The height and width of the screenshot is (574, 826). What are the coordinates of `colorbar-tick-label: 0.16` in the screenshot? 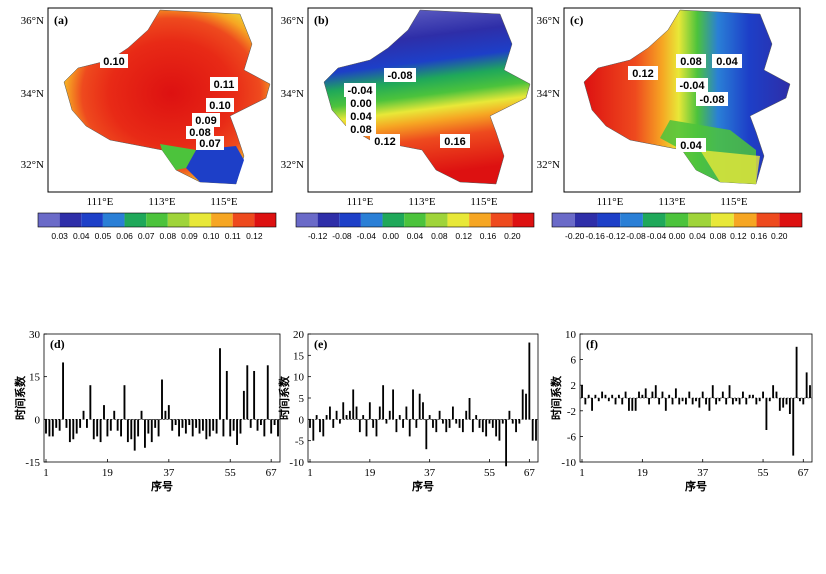 It's located at (759, 236).